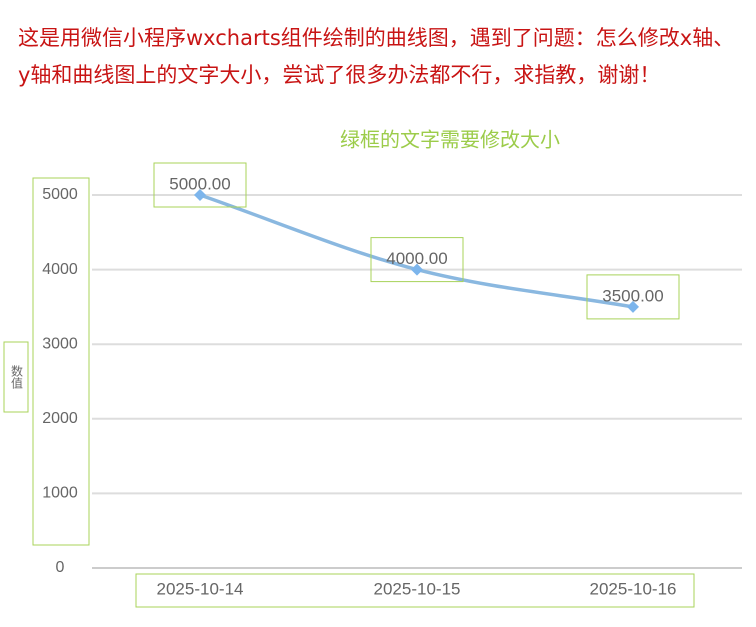 Image resolution: width=756 pixels, height=627 pixels. I want to click on value-label: 4000.00, so click(416, 258).